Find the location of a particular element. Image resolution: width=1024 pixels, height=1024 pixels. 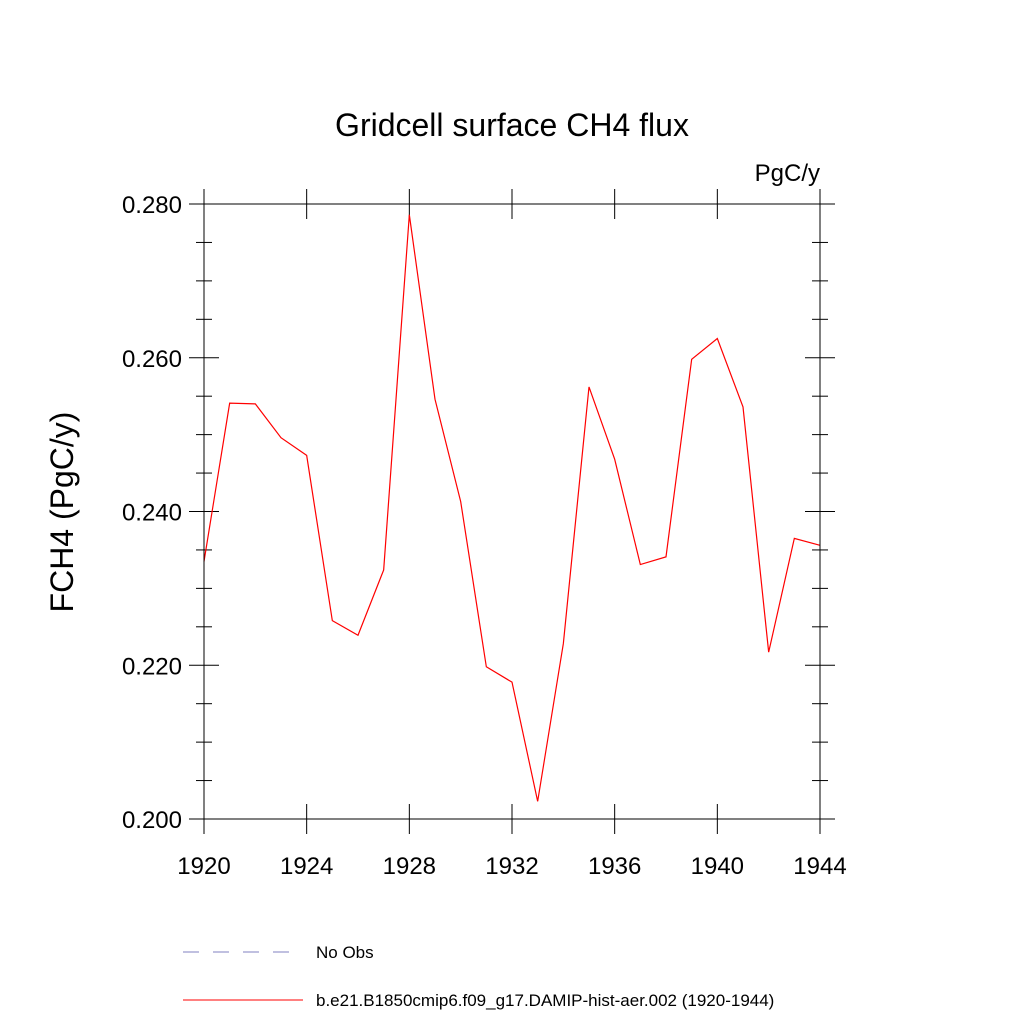

x-tick-label: 1936 is located at coordinates (614, 866).